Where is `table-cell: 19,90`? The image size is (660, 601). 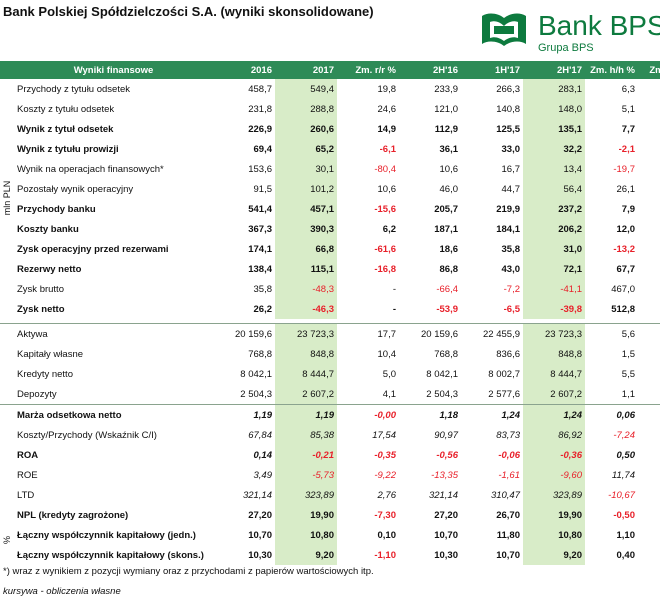 table-cell: 19,90 is located at coordinates (306, 515).